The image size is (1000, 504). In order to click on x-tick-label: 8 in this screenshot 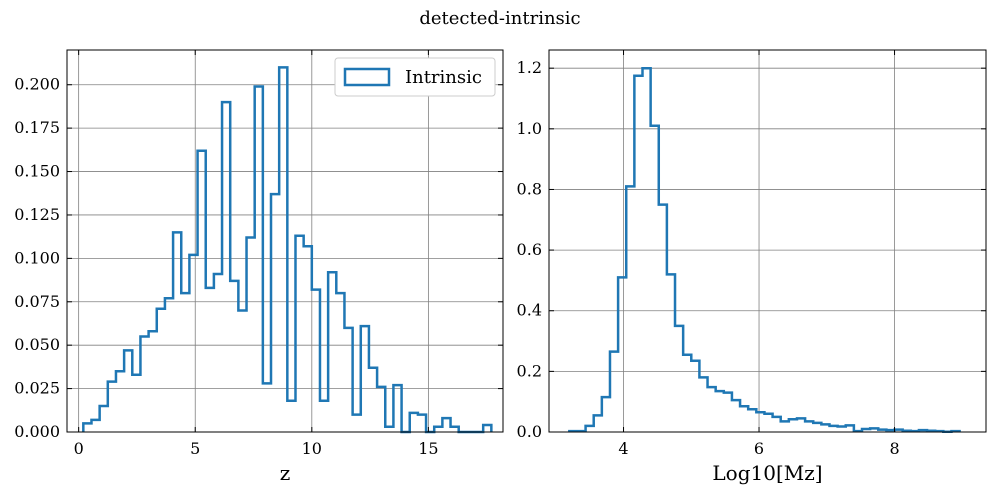, I will do `click(894, 448)`.